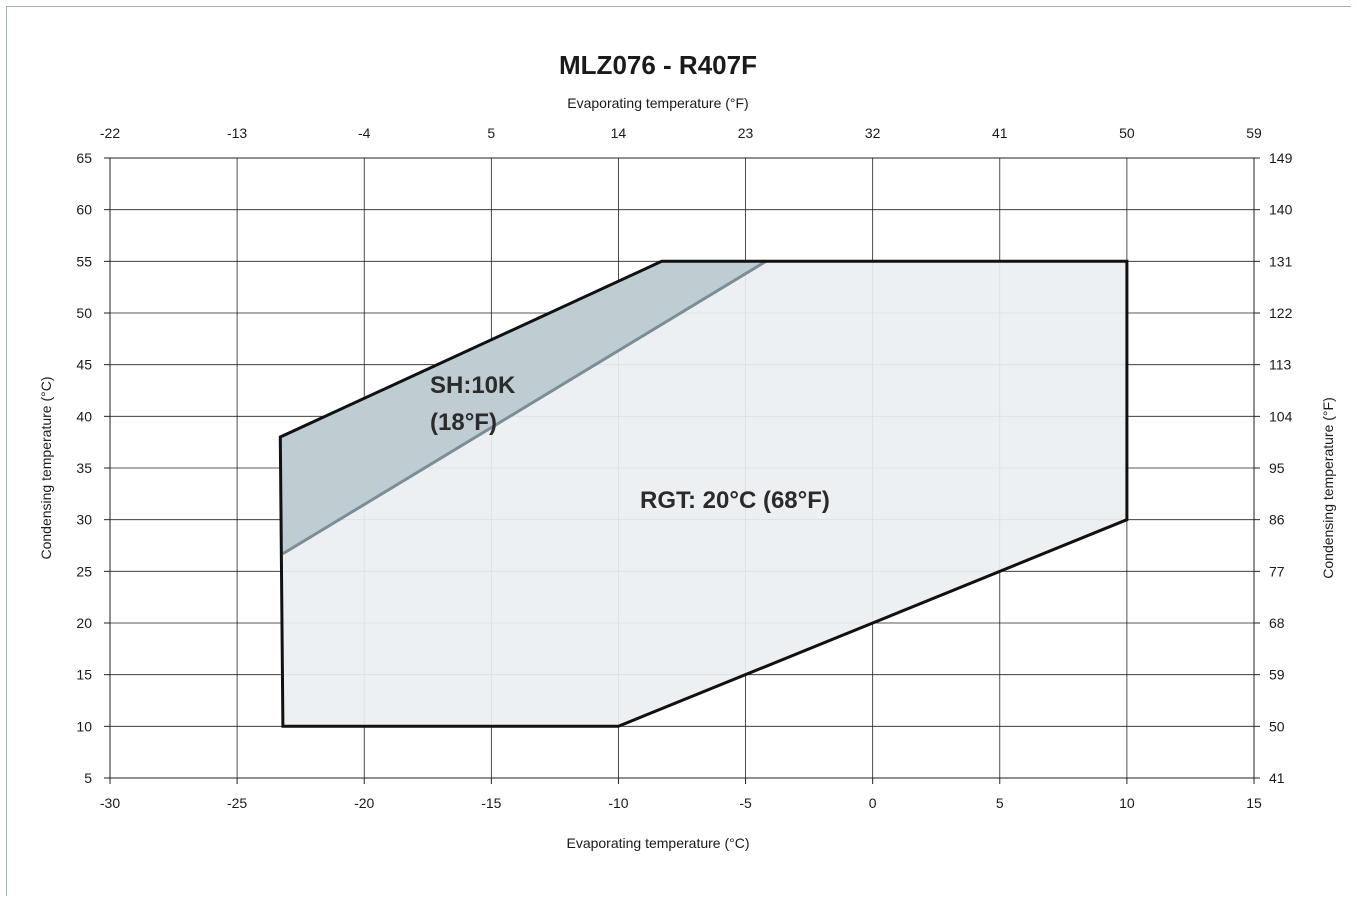  What do you see at coordinates (619, 133) in the screenshot?
I see `x-tick-label-top: 14` at bounding box center [619, 133].